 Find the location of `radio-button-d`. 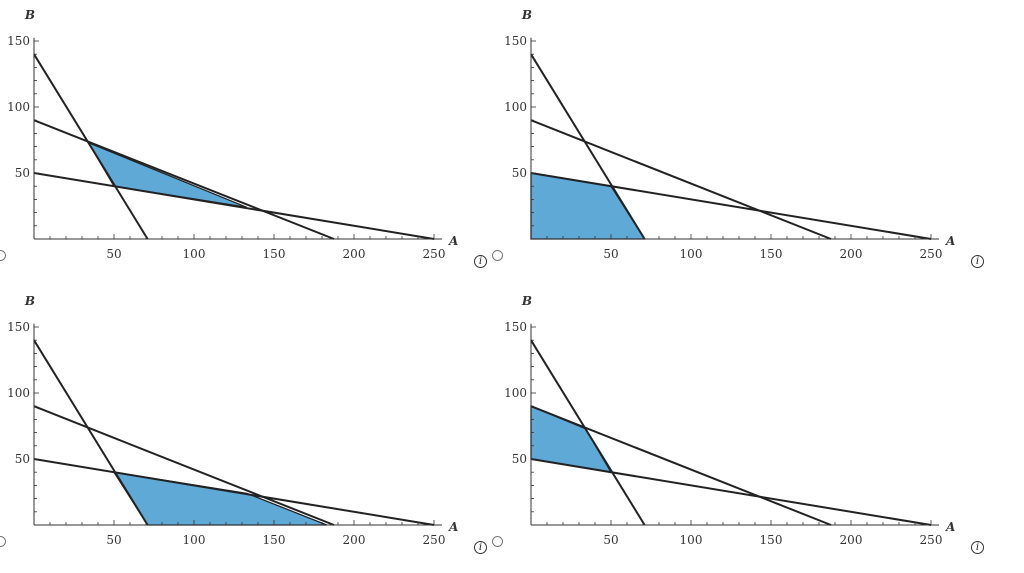

radio-button-d is located at coordinates (497, 541).